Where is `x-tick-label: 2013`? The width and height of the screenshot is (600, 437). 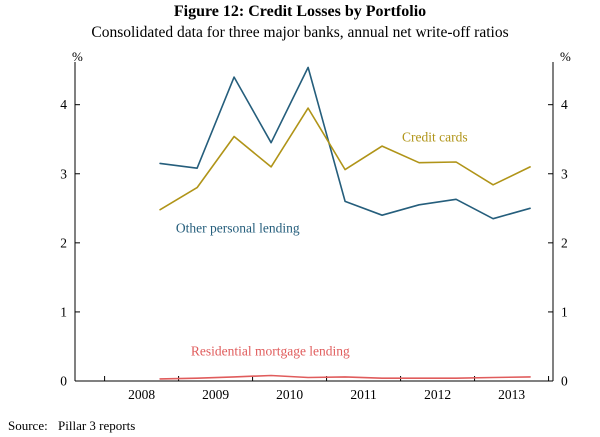
x-tick-label: 2013 is located at coordinates (511, 394).